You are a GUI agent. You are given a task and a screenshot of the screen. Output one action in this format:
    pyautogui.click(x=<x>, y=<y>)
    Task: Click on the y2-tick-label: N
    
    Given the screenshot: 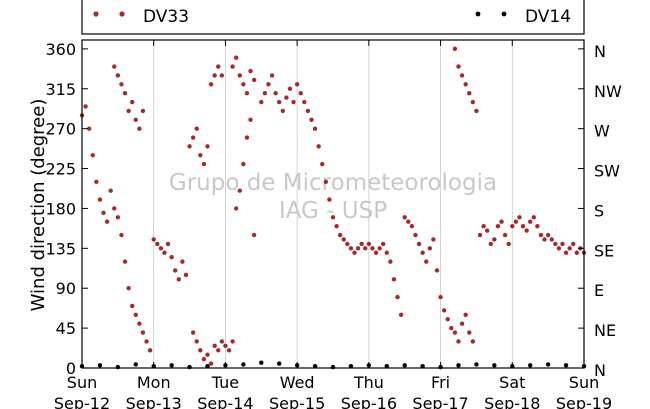 What is the action you would take?
    pyautogui.click(x=600, y=51)
    